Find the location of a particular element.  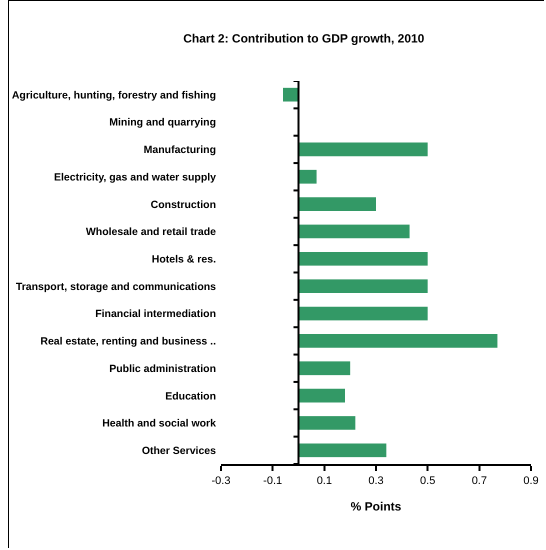

y-tick-label: Electricity, gas and water supply is located at coordinates (135, 177).